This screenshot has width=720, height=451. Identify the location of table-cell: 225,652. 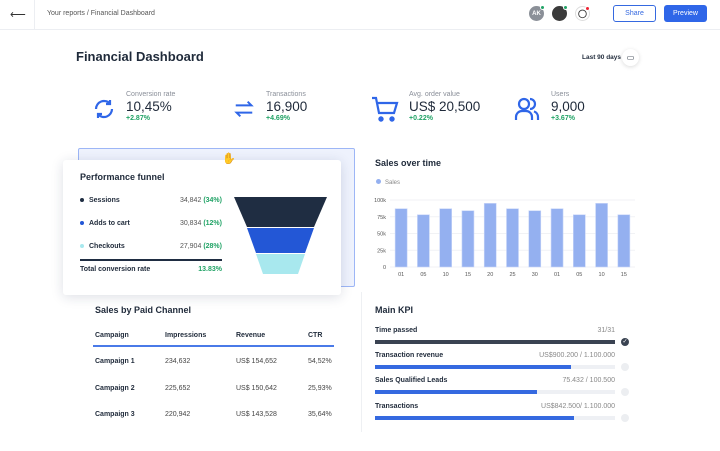
(178, 388).